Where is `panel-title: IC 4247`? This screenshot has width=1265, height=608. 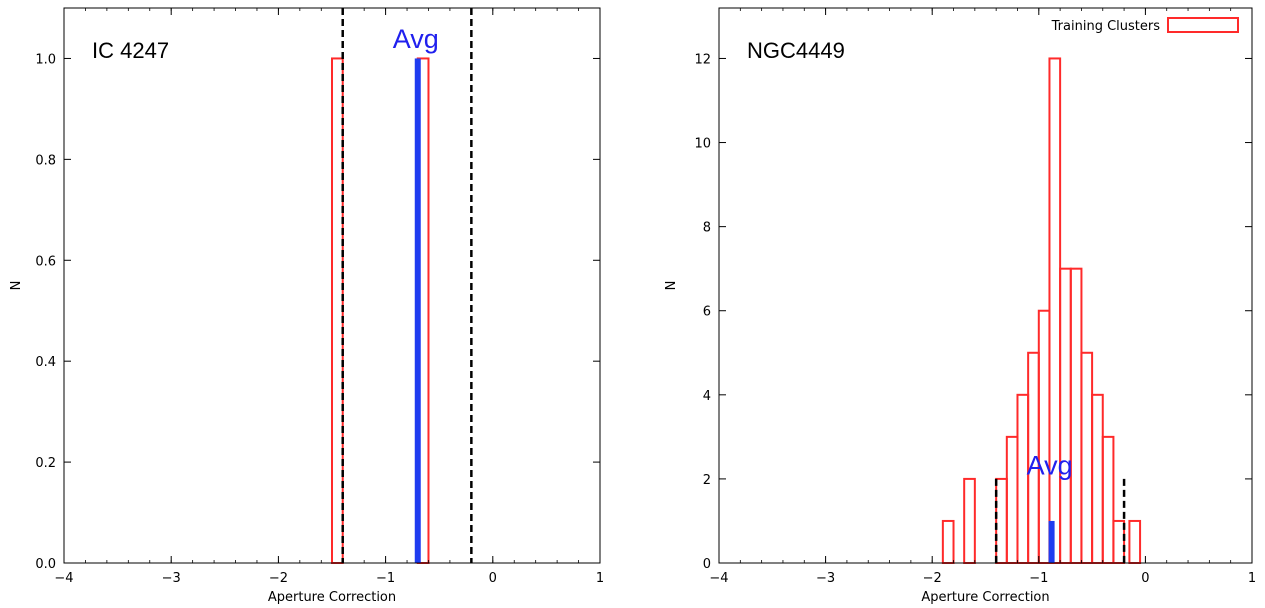
panel-title: IC 4247 is located at coordinates (130, 50).